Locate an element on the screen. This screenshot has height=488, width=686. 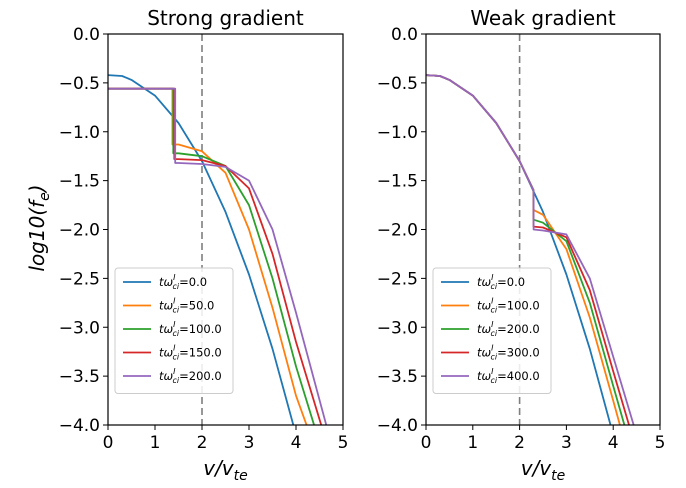
y-axis-label: log10(fe) is located at coordinates (39, 227).